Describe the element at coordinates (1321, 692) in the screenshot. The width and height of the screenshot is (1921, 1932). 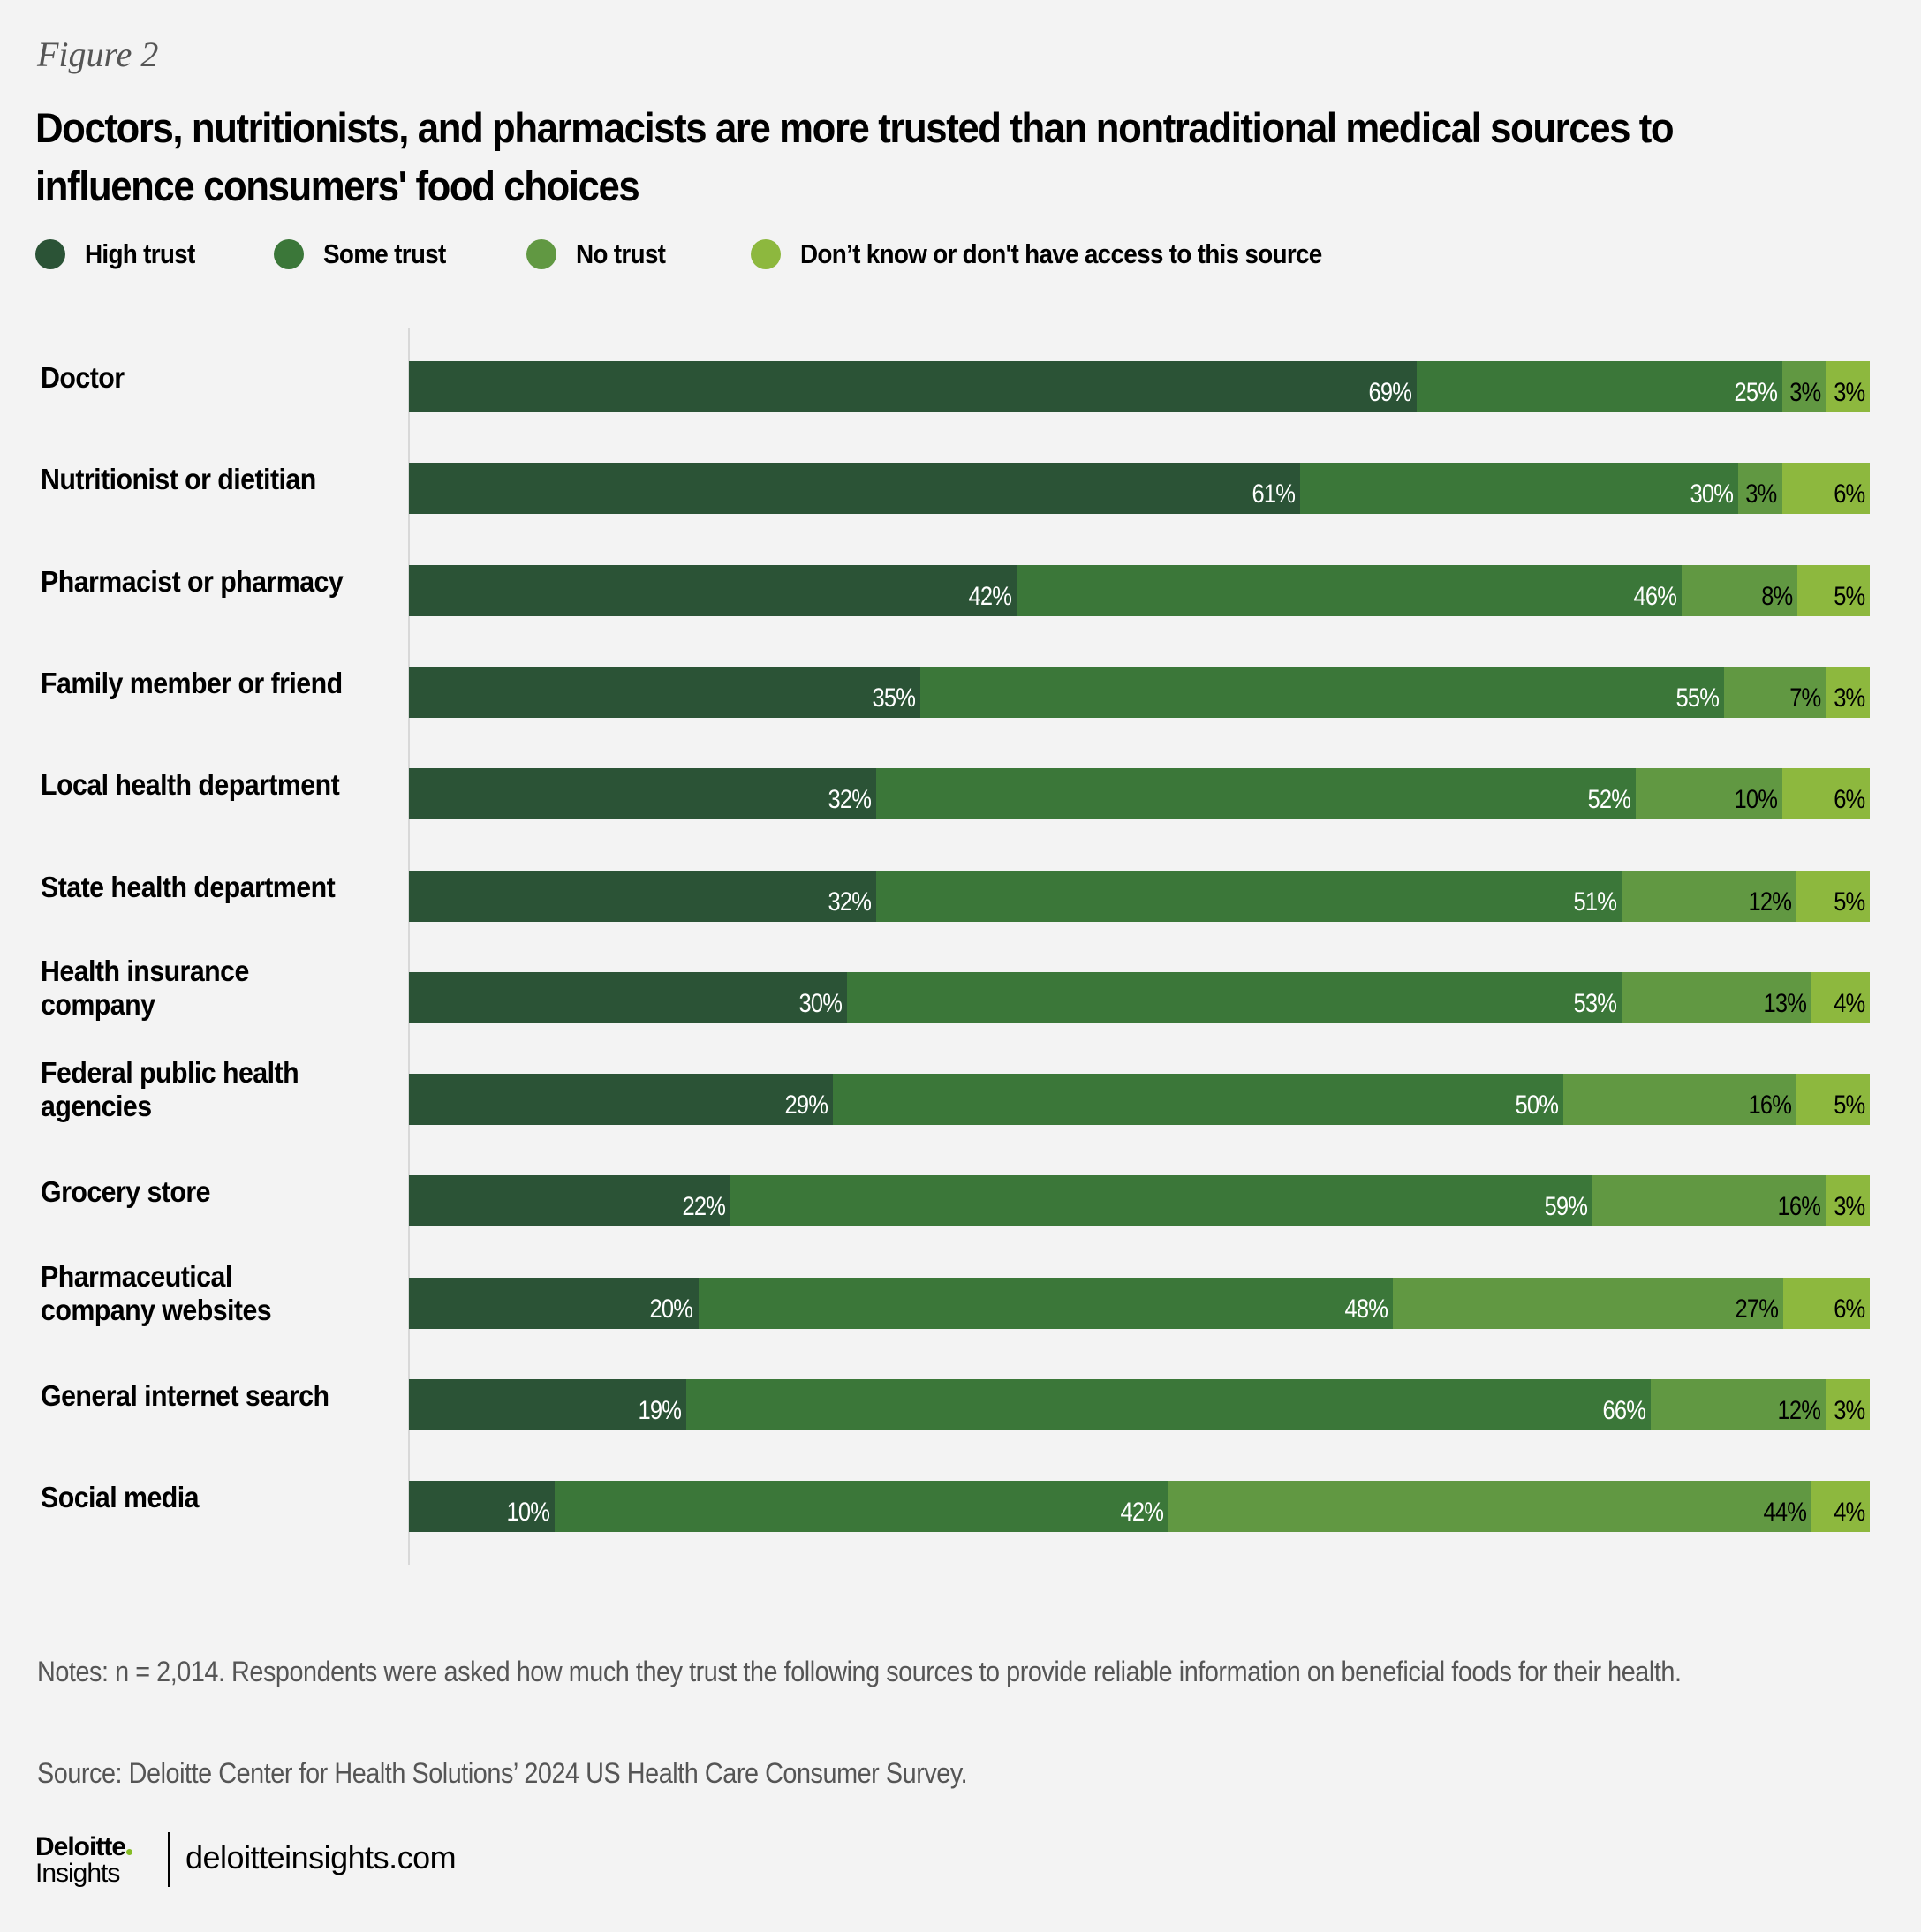
I see `bar-segment: 55%` at that location.